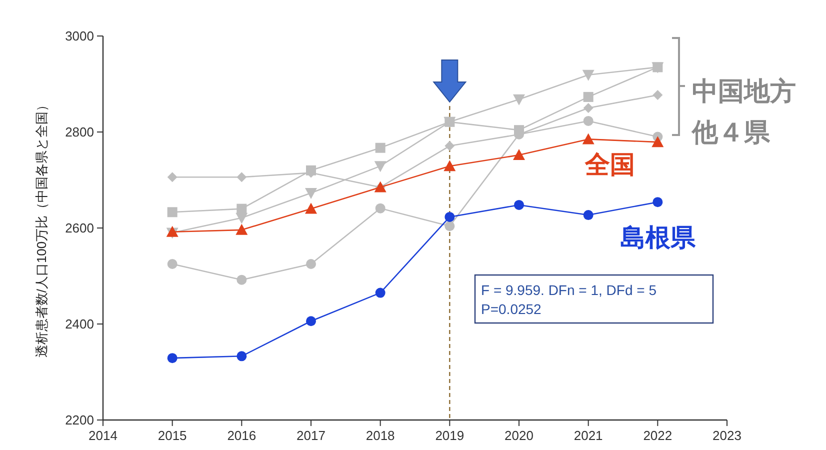  Describe the element at coordinates (731, 132) in the screenshot. I see `annotation: 他４県` at that location.